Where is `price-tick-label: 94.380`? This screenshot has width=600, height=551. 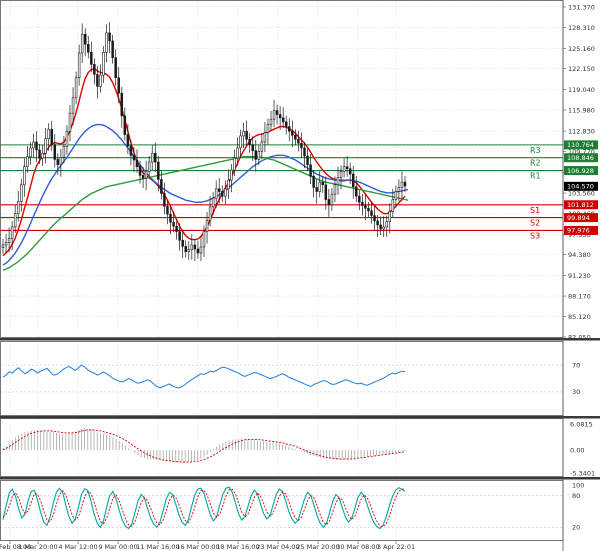 price-tick-label: 94.380 is located at coordinates (579, 255).